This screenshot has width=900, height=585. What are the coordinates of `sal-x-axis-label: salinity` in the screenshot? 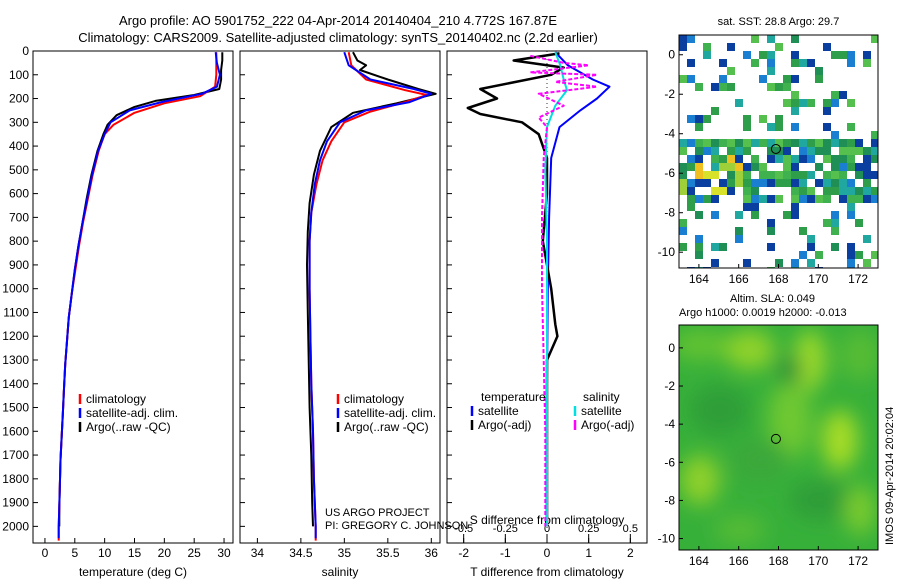 It's located at (340, 572).